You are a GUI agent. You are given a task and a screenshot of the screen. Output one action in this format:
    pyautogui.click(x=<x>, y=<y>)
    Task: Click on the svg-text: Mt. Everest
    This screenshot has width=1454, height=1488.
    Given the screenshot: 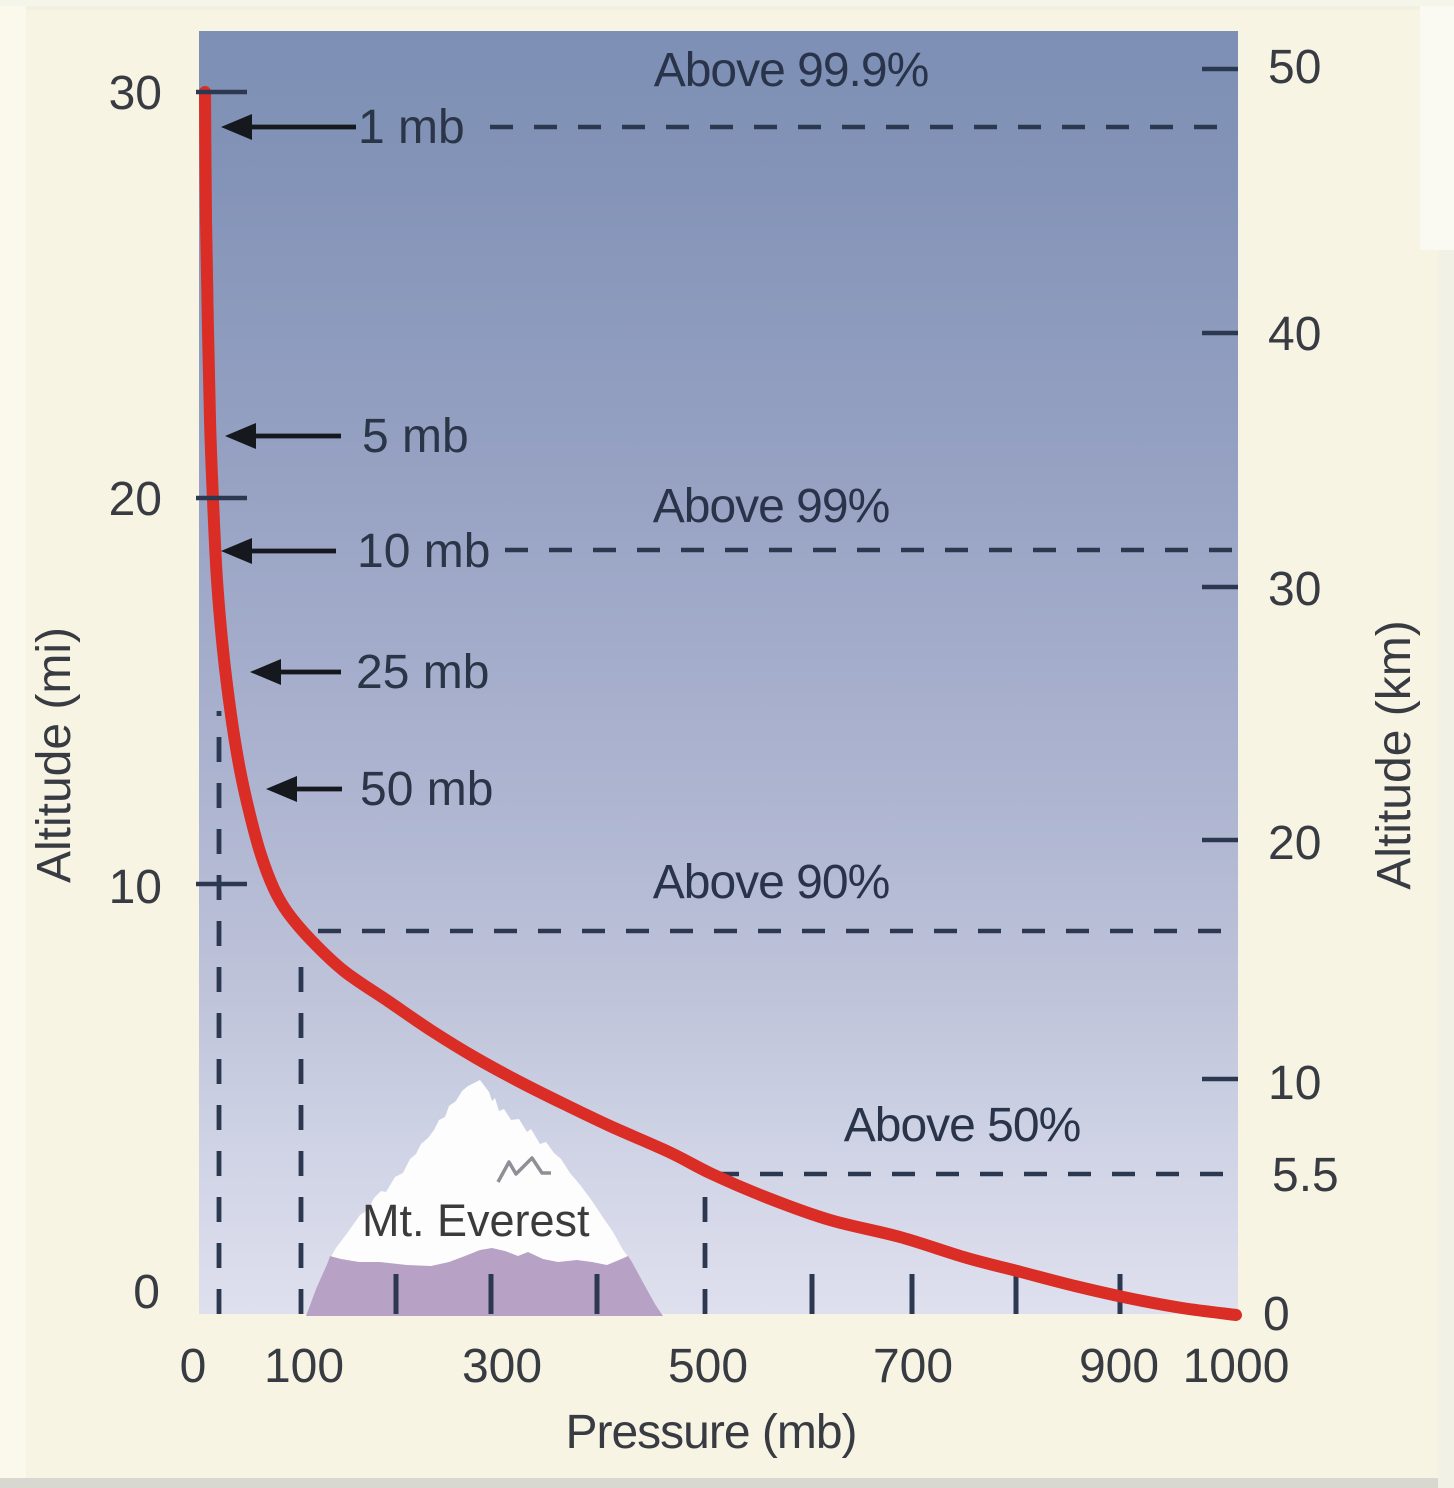 What is the action you would take?
    pyautogui.click(x=476, y=1220)
    